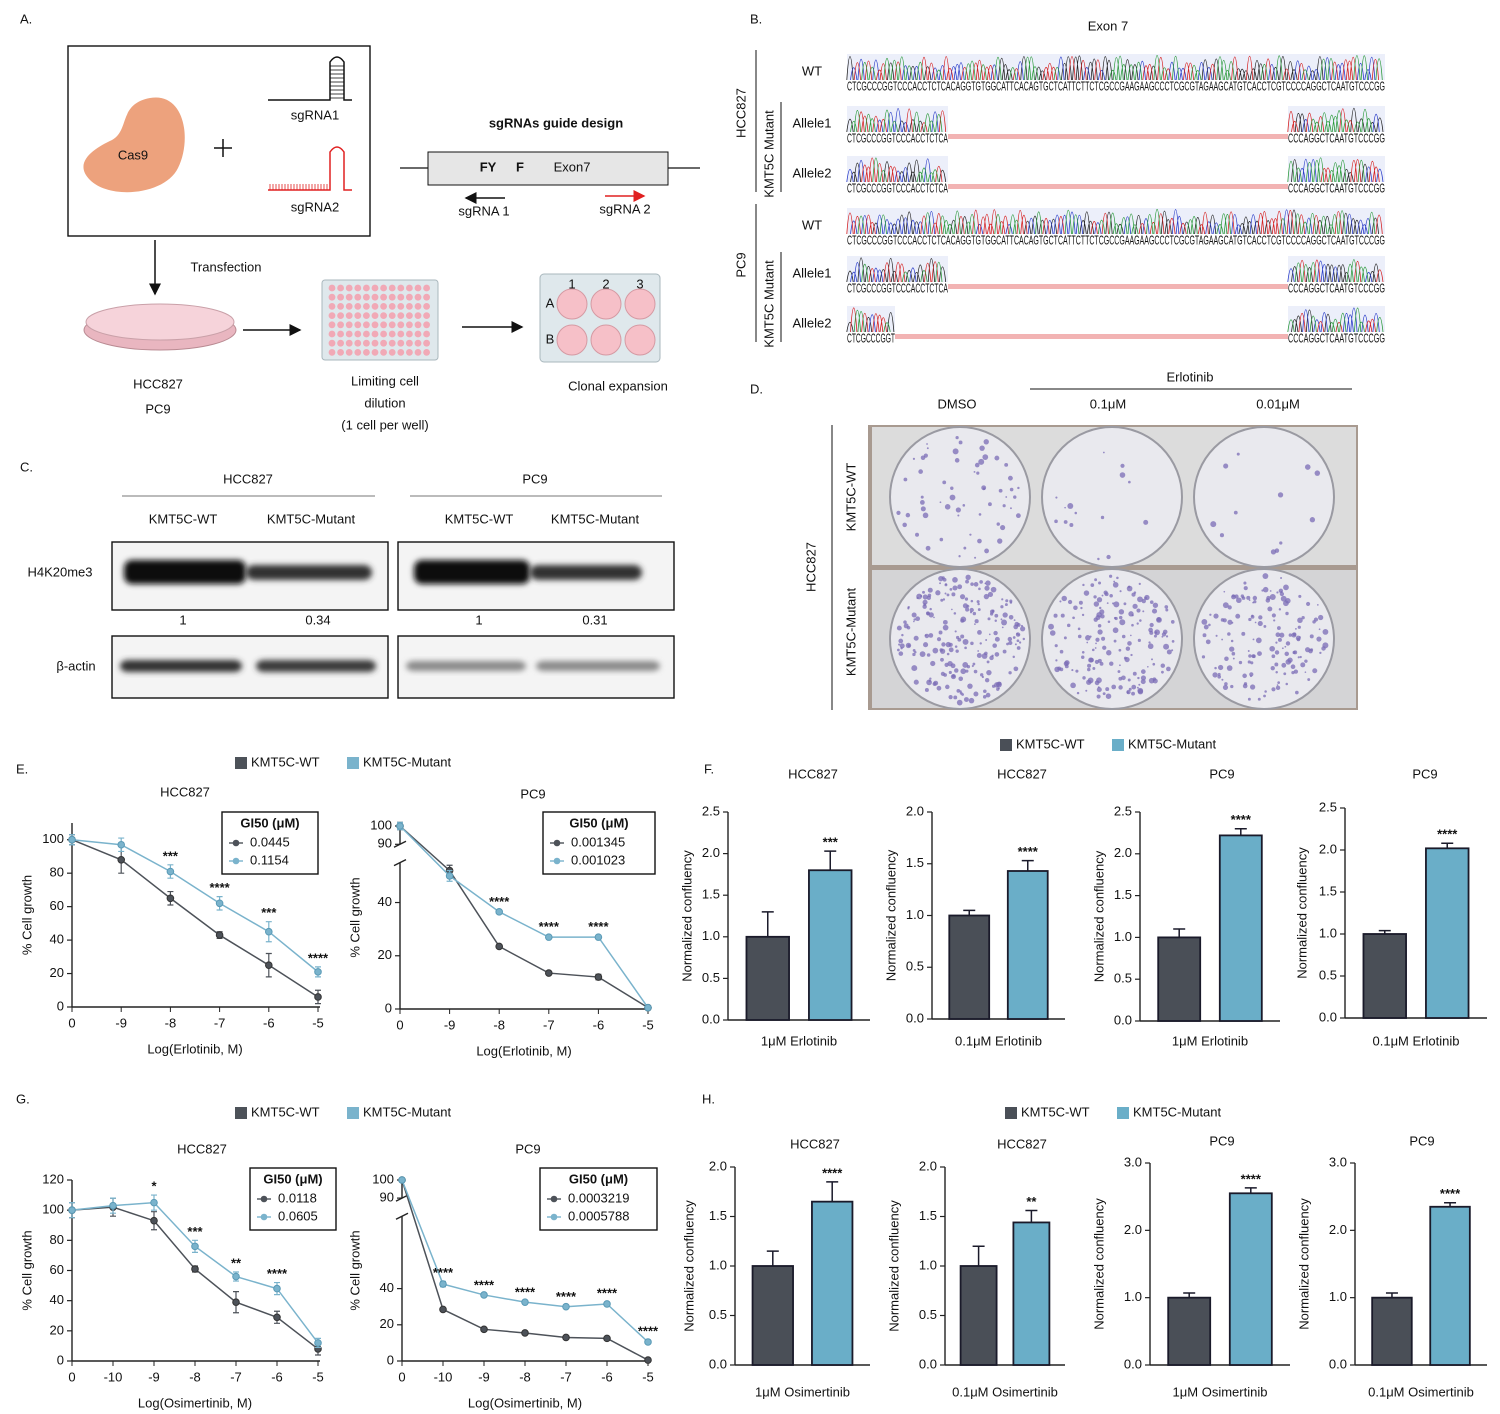 The image size is (1500, 1414). What do you see at coordinates (957, 403) in the screenshot?
I see `label: DMSO` at bounding box center [957, 403].